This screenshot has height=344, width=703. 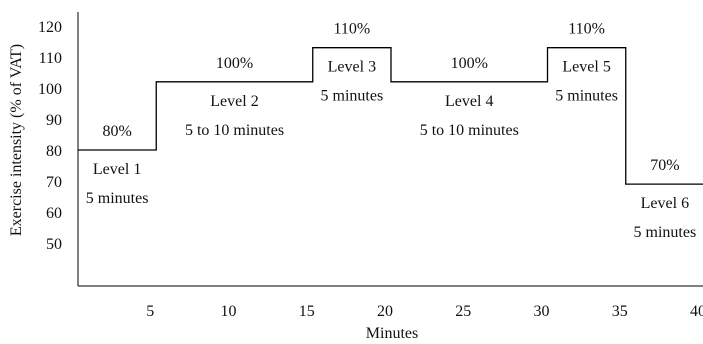 I want to click on x-tick-label: 10, so click(x=229, y=311).